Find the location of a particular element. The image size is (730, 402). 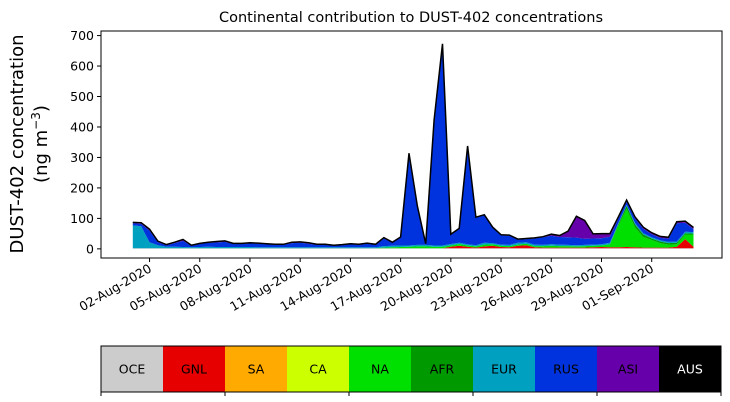

y-axis-label: DUST-402 concentration (ng m−3) is located at coordinates (29, 143).